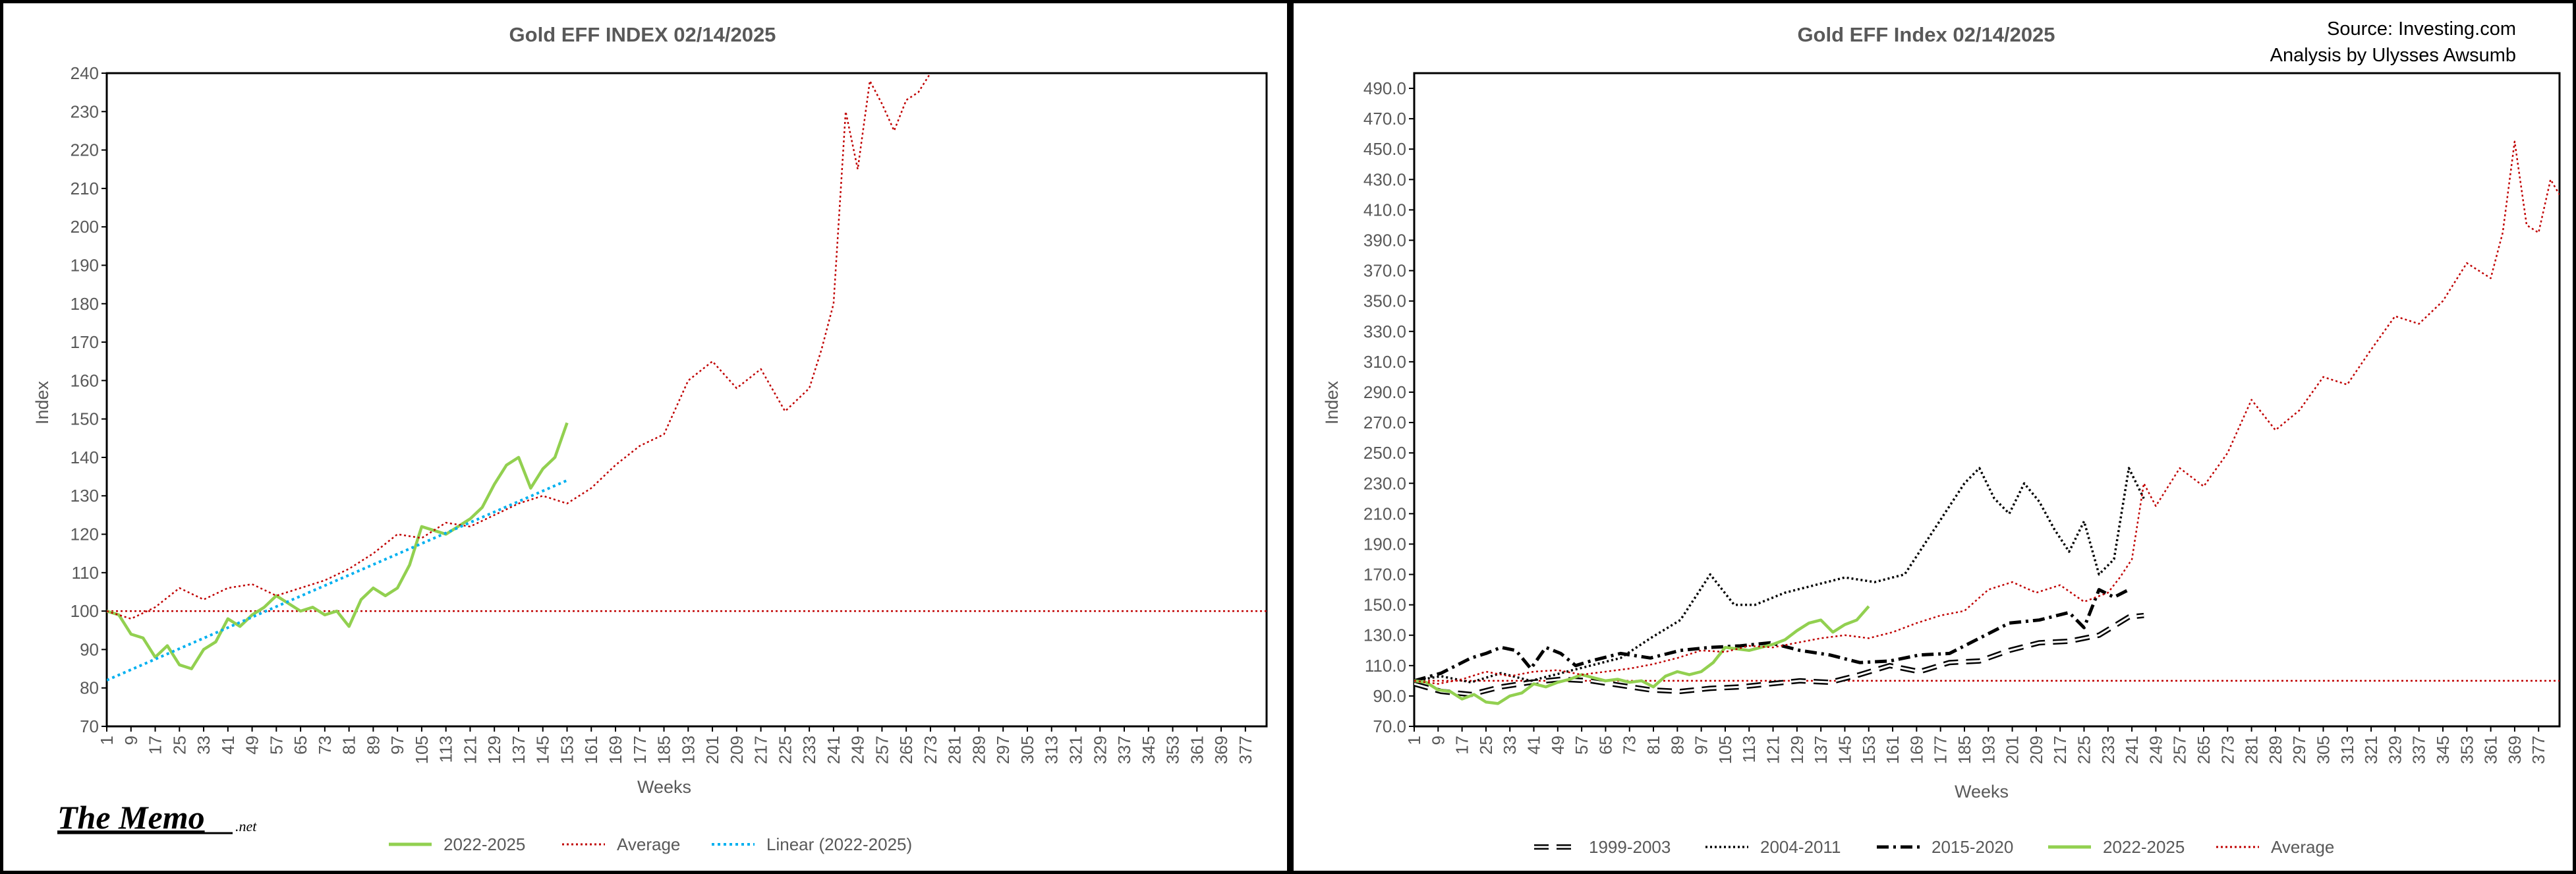  Describe the element at coordinates (906, 750) in the screenshot. I see `x-tick-label: 265` at that location.